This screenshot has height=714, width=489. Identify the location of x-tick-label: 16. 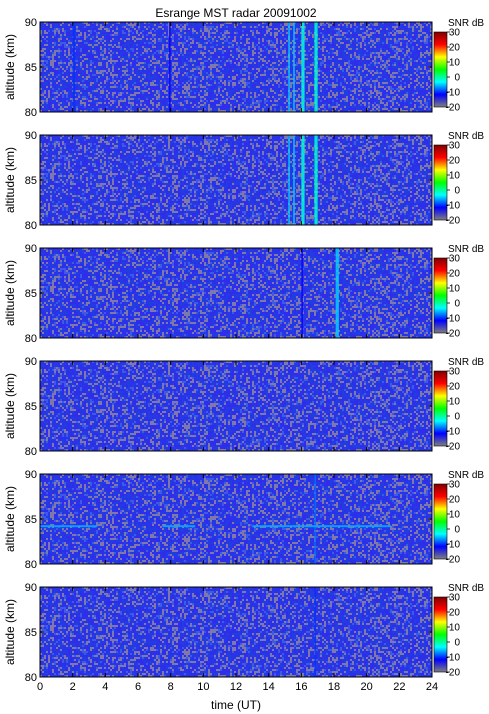
(301, 687).